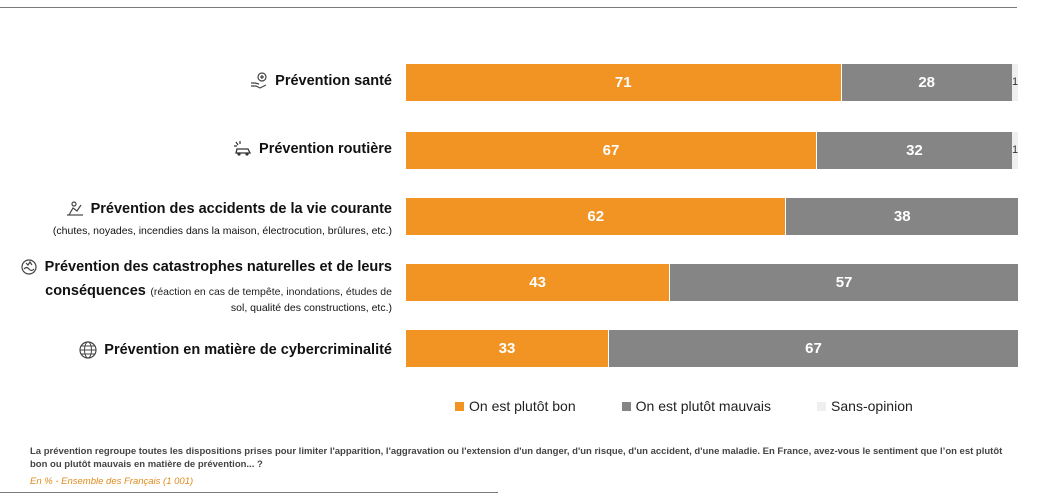 The image size is (1039, 500). I want to click on legend-label: Sans-opinion, so click(872, 406).